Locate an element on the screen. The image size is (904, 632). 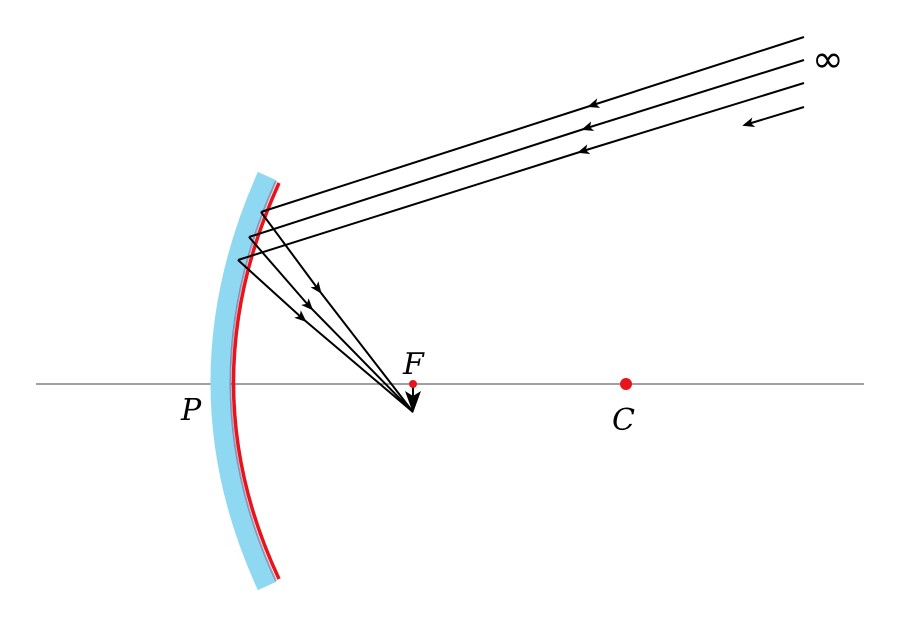
incoming-direction-arrow is located at coordinates (773, 117).